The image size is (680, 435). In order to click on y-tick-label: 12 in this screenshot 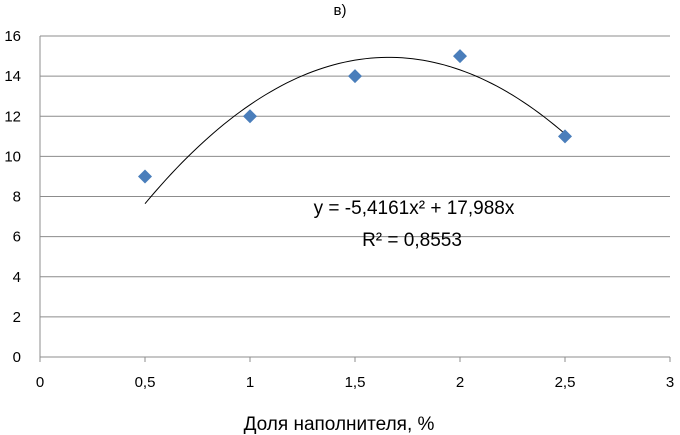, I will do `click(12, 116)`.